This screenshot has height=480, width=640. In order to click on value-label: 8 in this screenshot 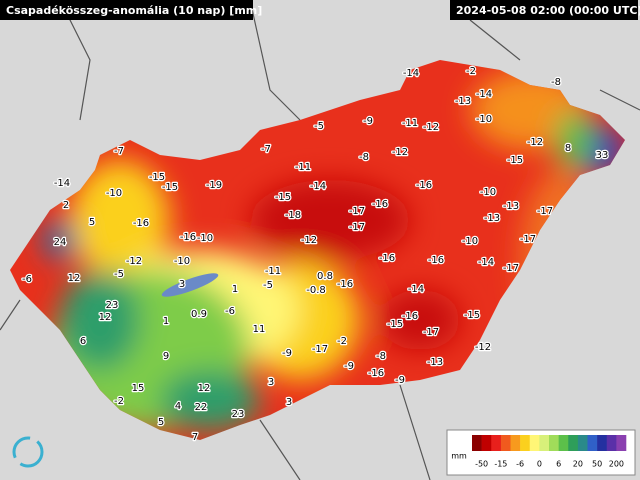, I will do `click(568, 148)`.